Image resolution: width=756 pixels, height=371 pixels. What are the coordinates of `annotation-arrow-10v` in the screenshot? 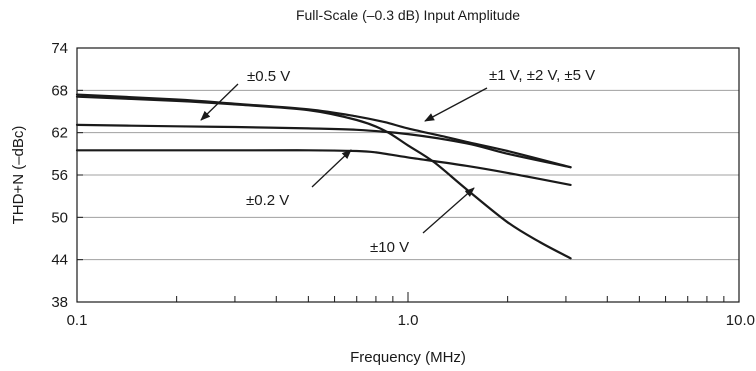 It's located at (448, 210).